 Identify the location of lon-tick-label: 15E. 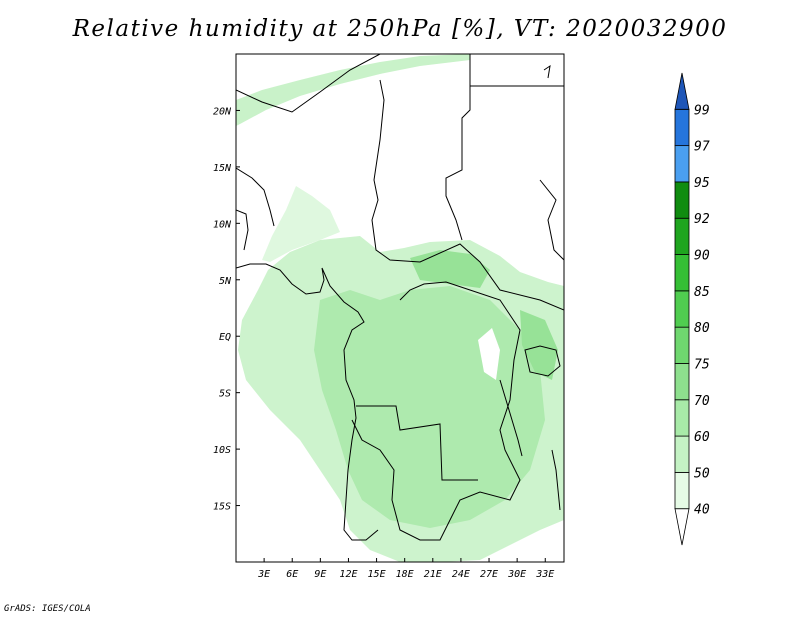
(377, 574).